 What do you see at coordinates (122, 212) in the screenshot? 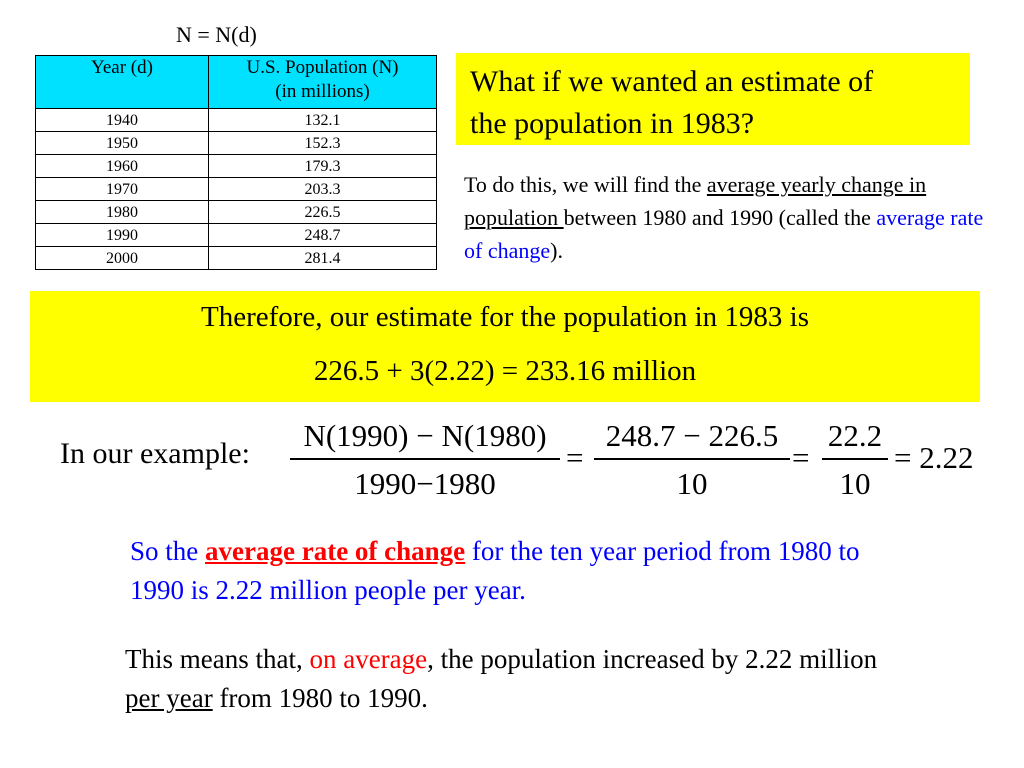
I see `cell-year: 1980` at bounding box center [122, 212].